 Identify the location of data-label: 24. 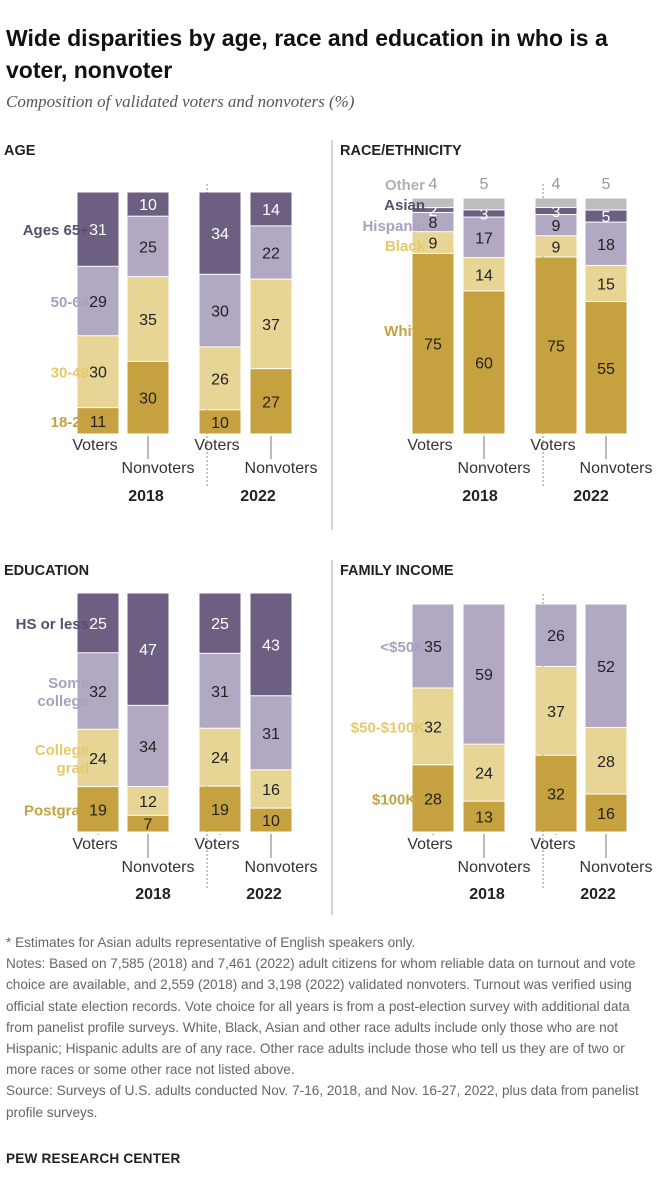
(220, 758).